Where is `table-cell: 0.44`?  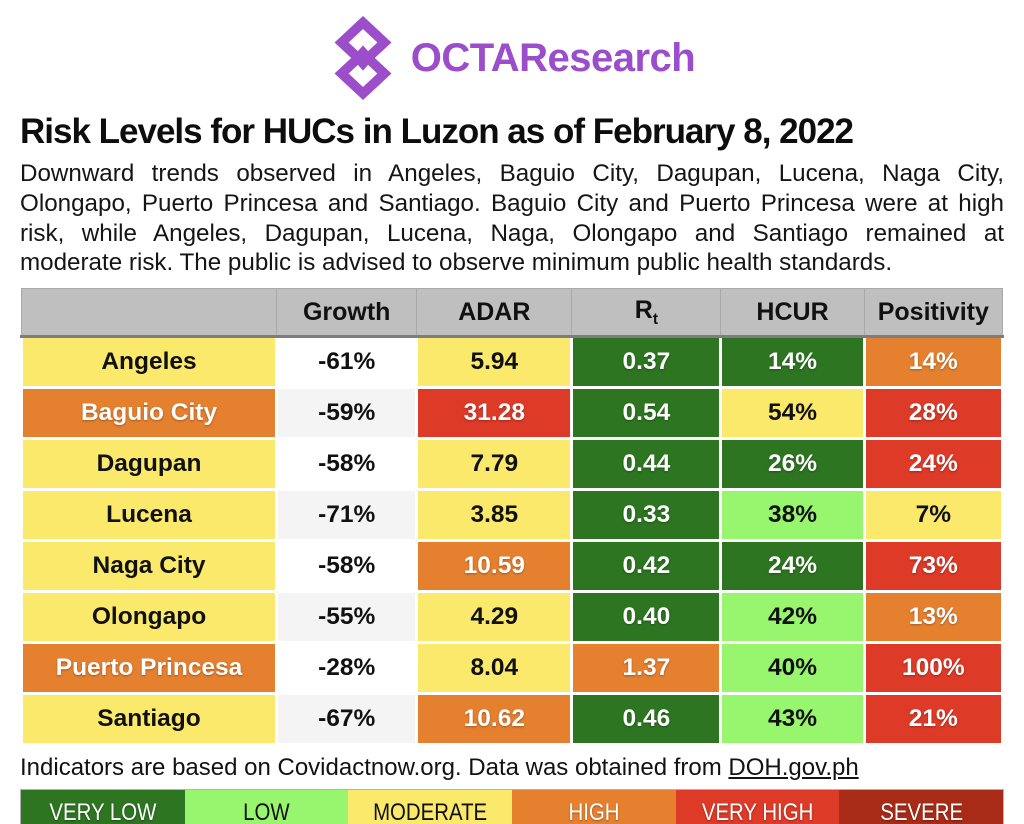 table-cell: 0.44 is located at coordinates (646, 464).